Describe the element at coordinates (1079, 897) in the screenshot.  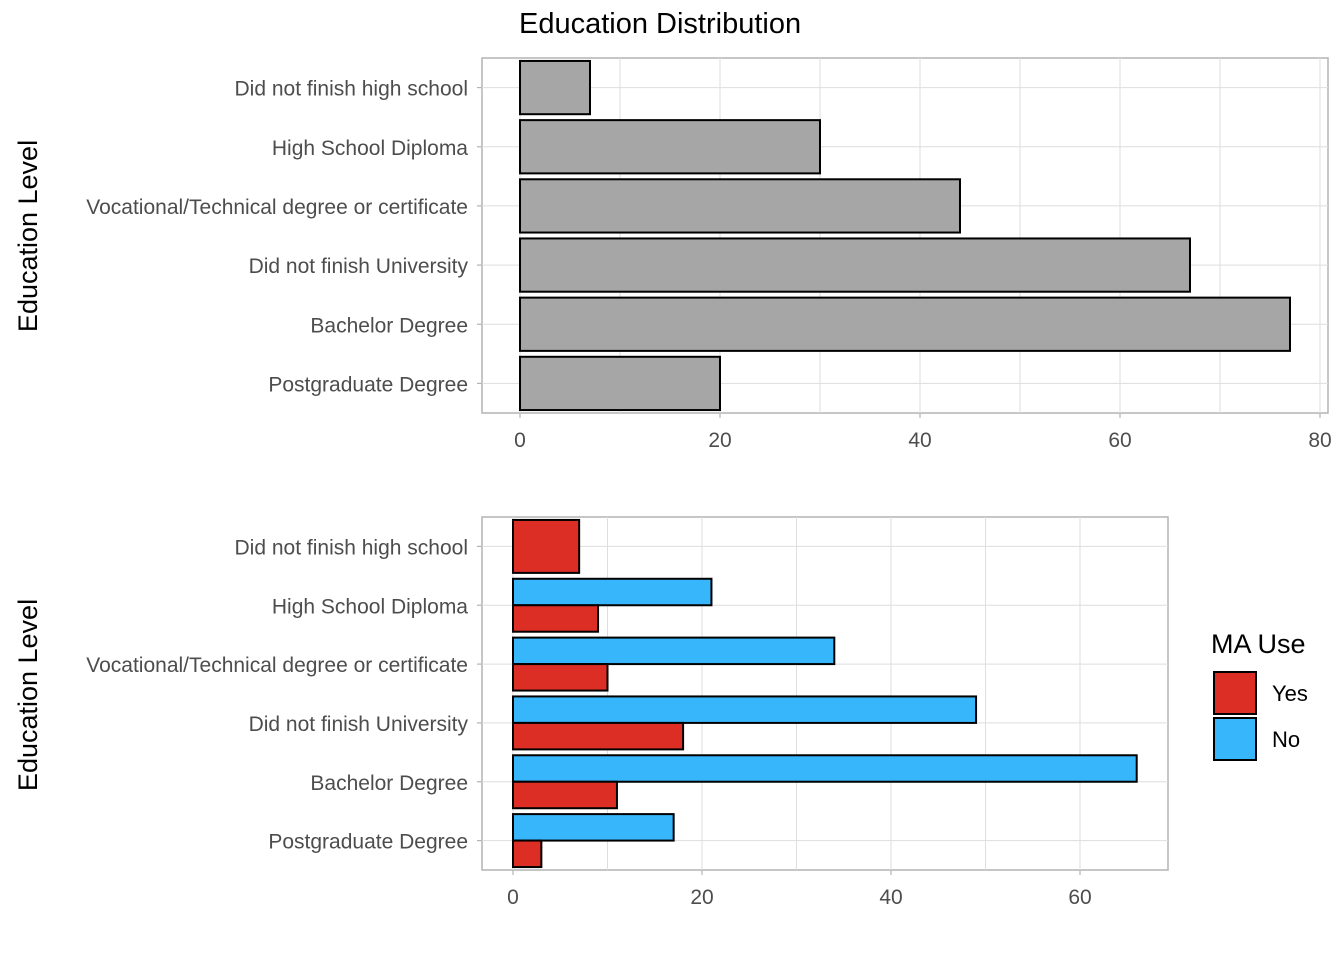
I see `bottom-x-tick-label: 60` at that location.